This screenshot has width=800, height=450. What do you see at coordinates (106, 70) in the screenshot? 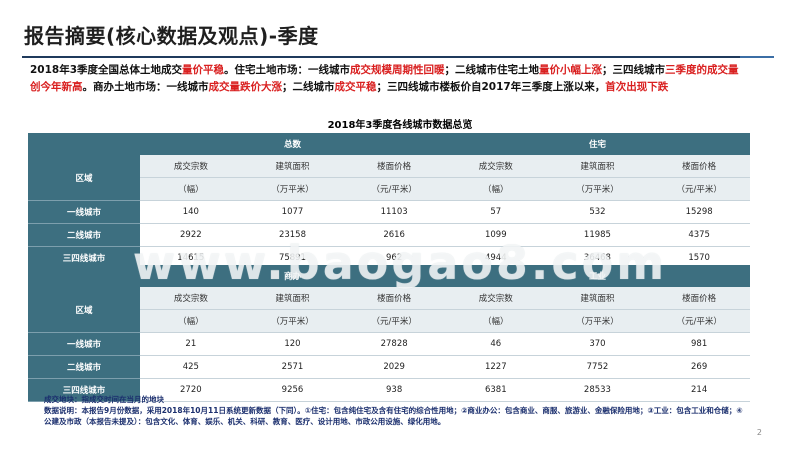
I see `summary-text: 2018年3季度全国总体土地成交` at bounding box center [106, 70].